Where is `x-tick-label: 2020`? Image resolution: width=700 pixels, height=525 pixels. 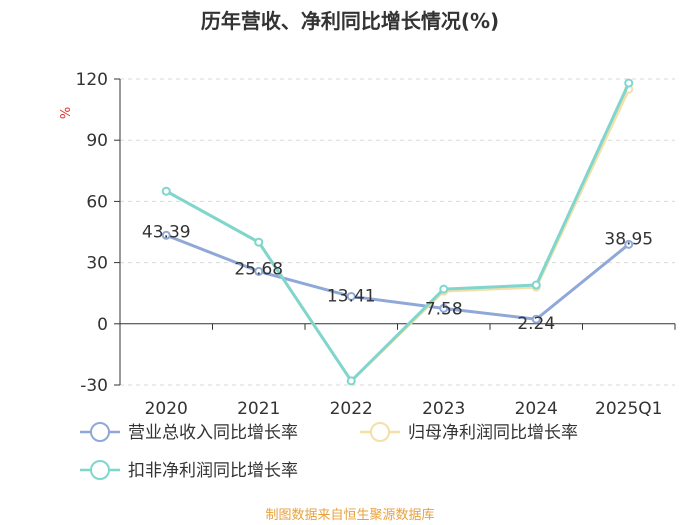
x-tick-label: 2020 is located at coordinates (166, 409).